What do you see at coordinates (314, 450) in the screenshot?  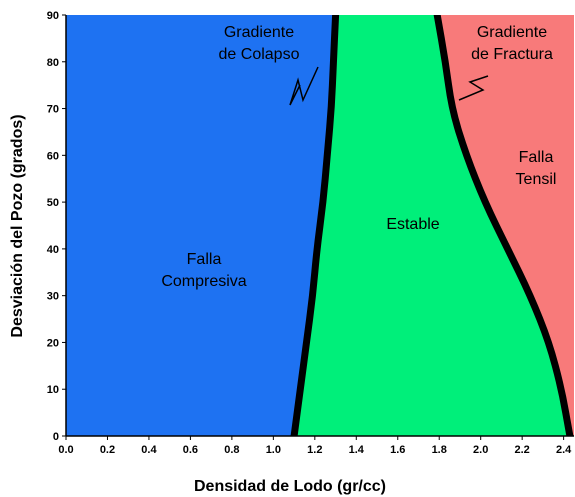 I see `x-tick-label: 1.2` at bounding box center [314, 450].